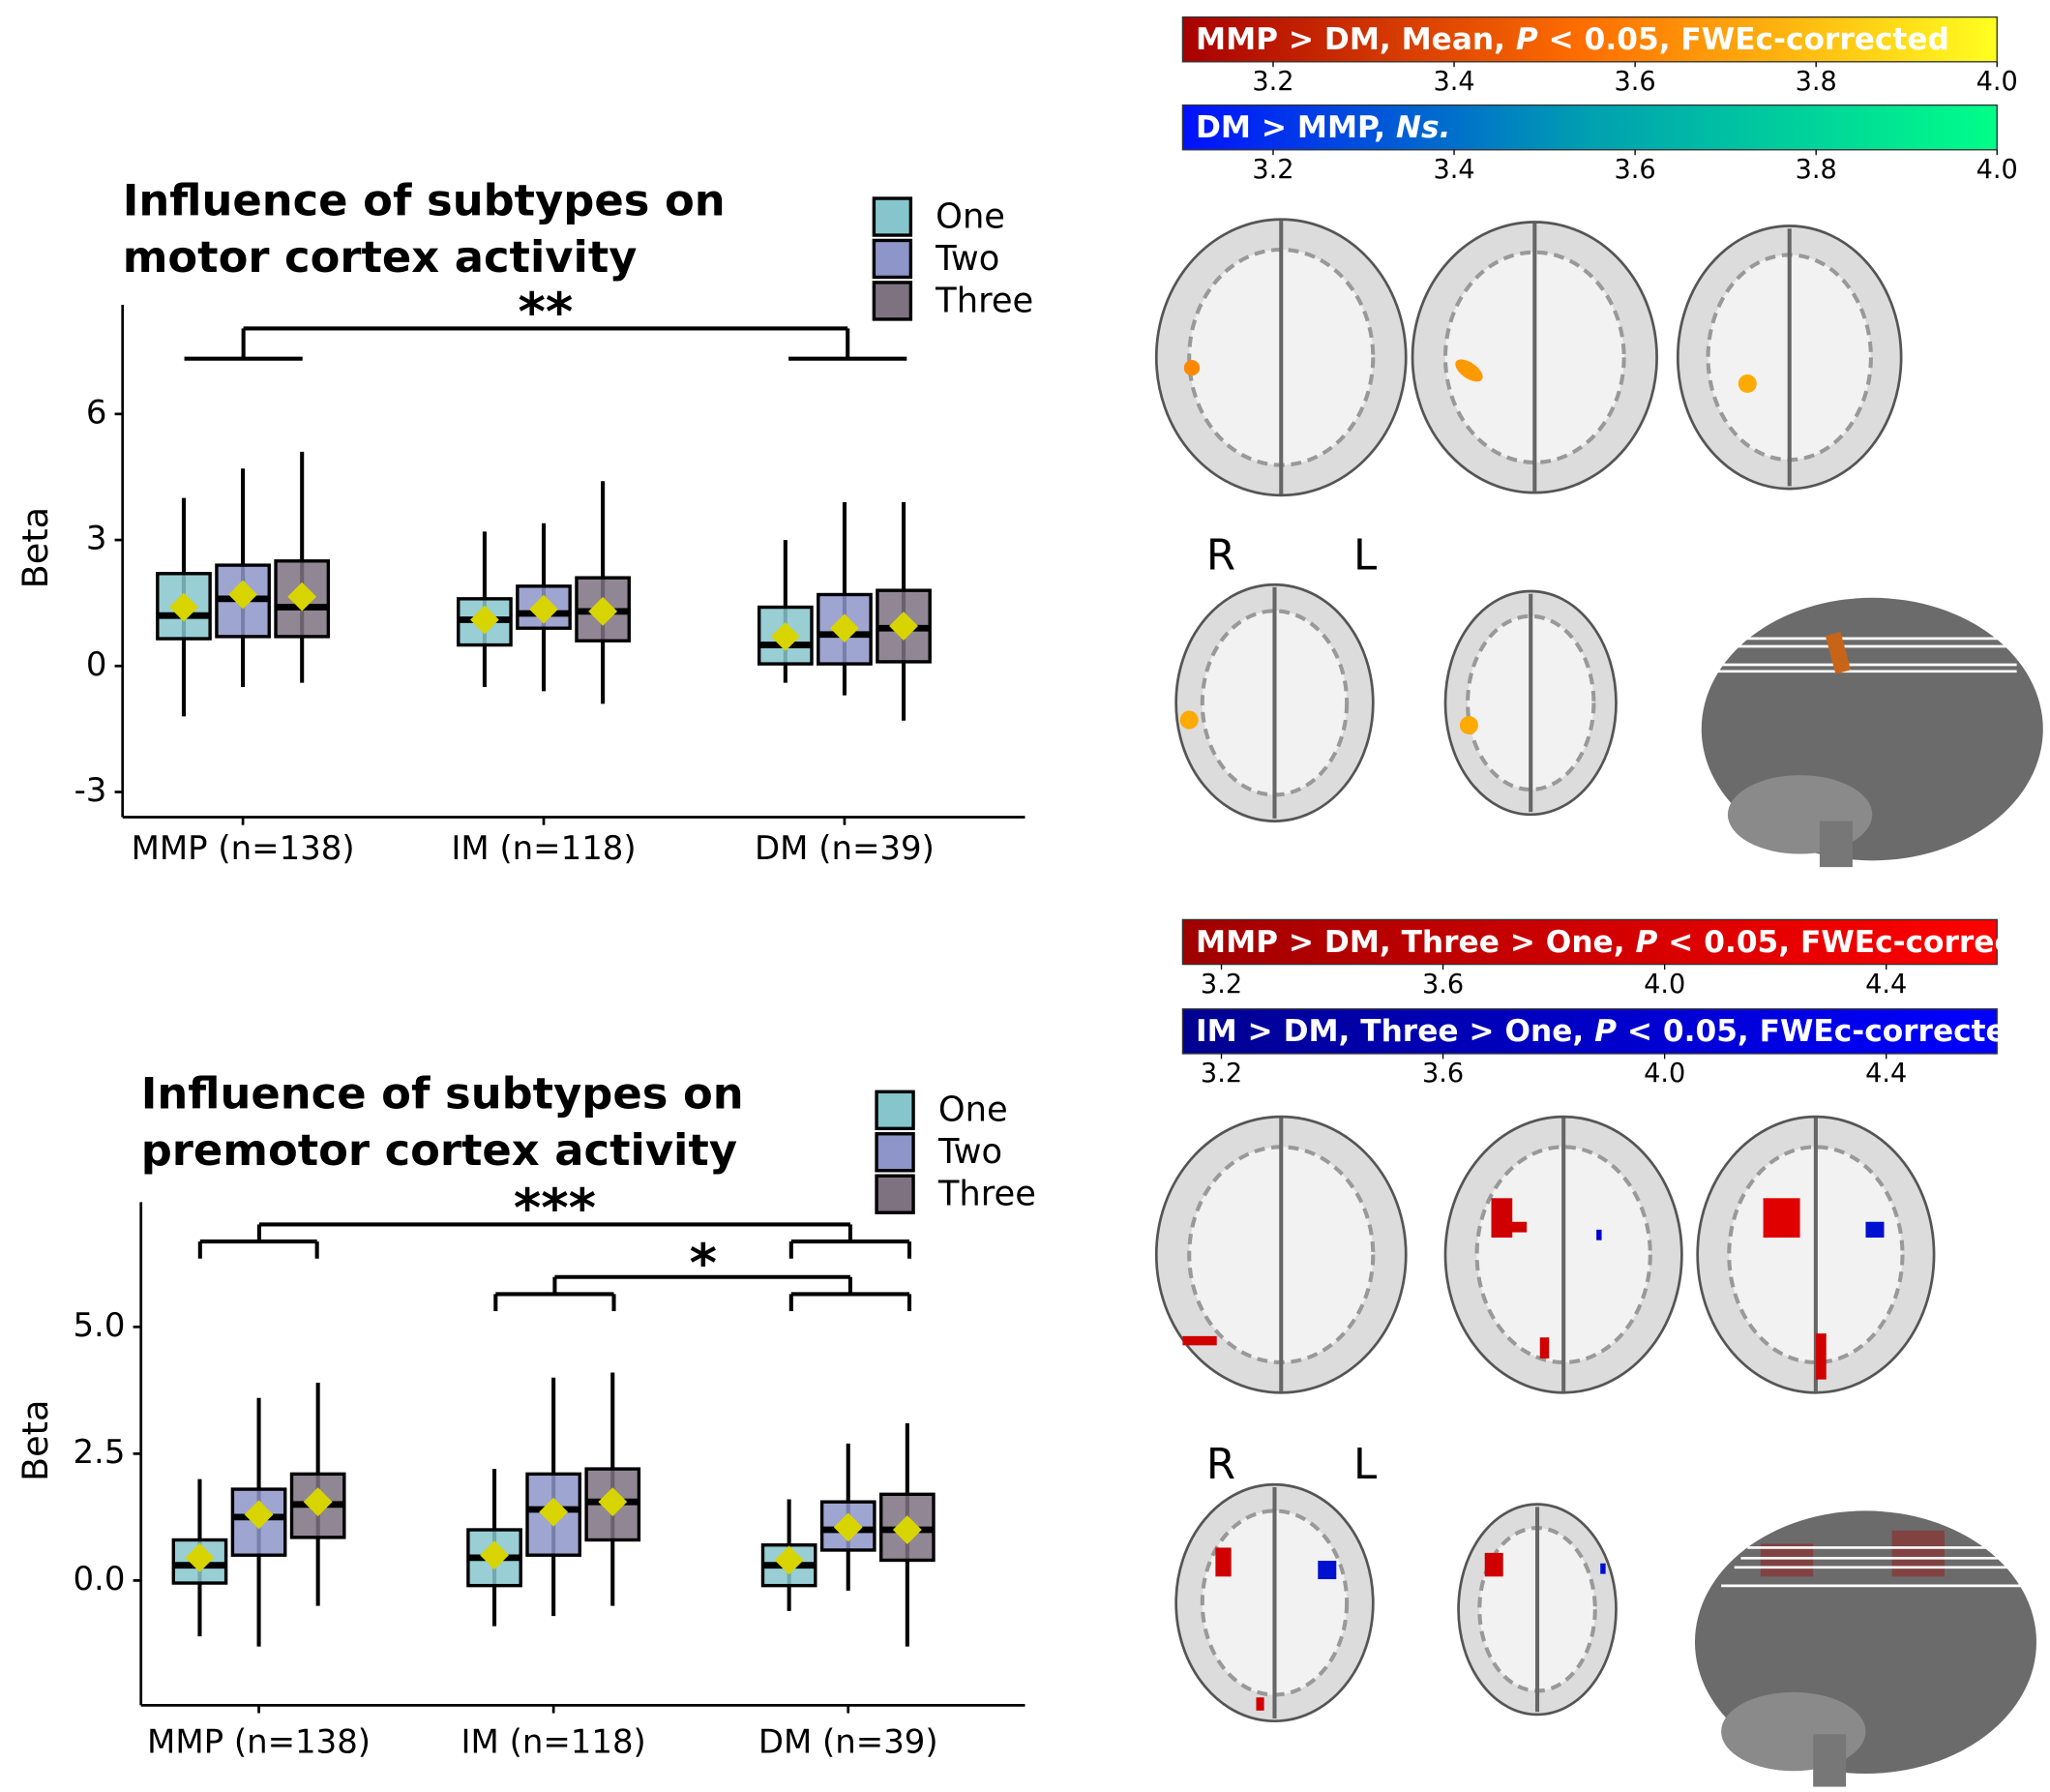 This screenshot has height=1792, width=2050. I want to click on y-tick-label: -3, so click(90, 790).